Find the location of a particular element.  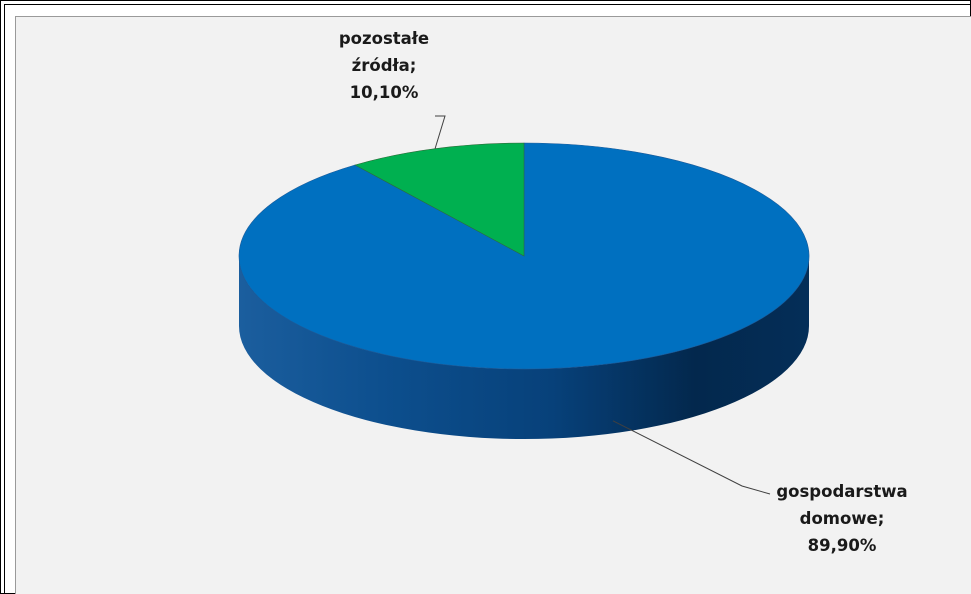

data-label-line: domowe; is located at coordinates (842, 518).